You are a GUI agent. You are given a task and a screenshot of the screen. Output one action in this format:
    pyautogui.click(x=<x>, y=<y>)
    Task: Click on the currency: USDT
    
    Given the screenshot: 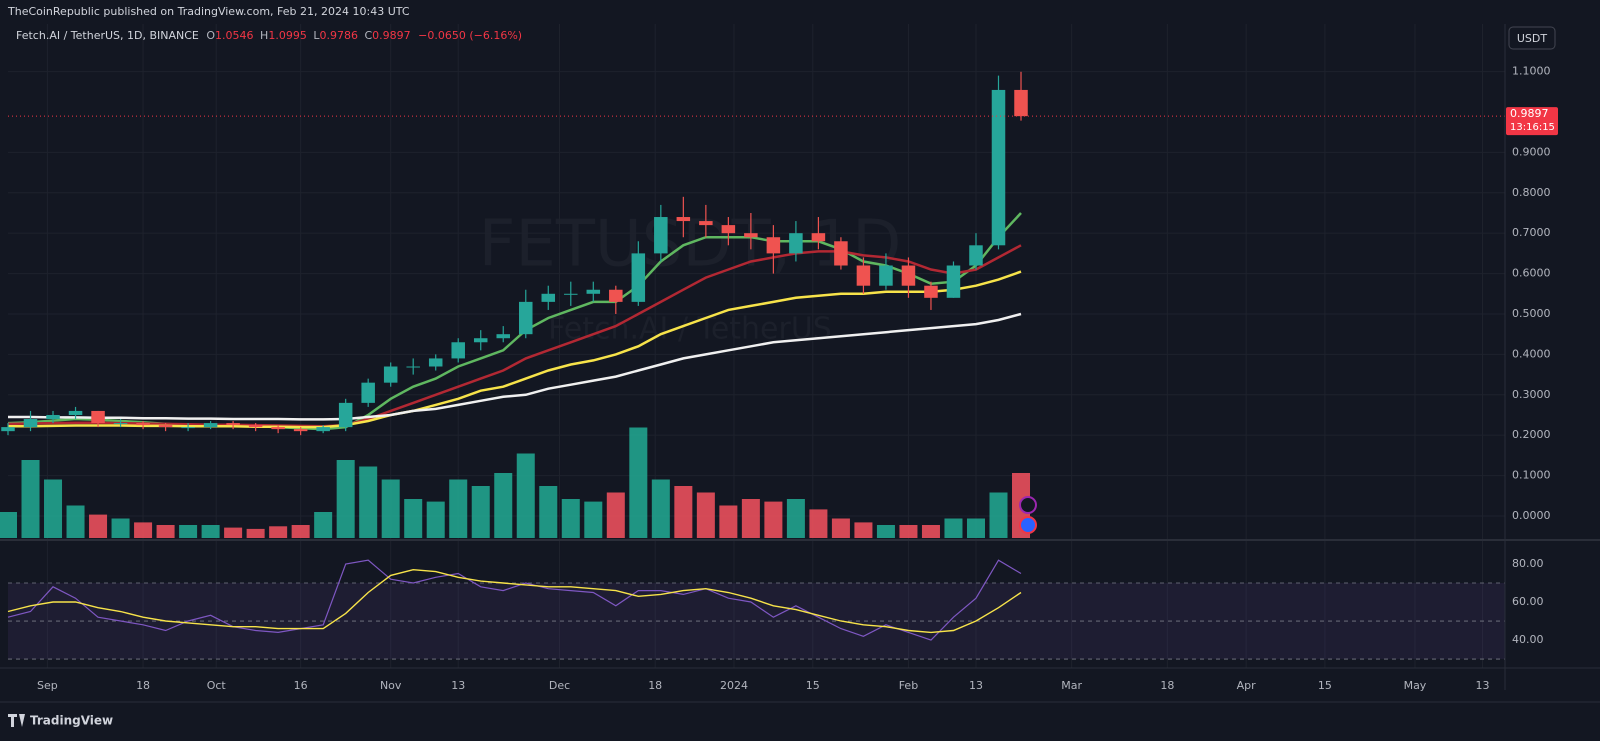 What is the action you would take?
    pyautogui.click(x=1532, y=38)
    